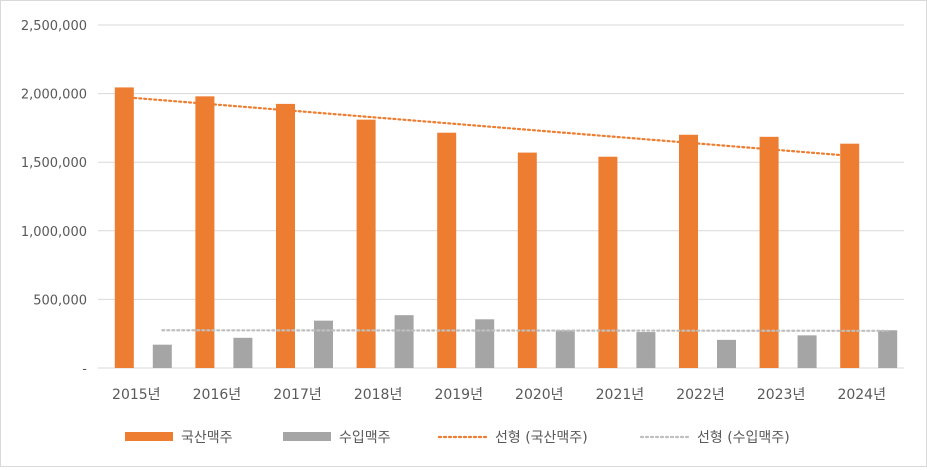 Image resolution: width=927 pixels, height=470 pixels. Describe the element at coordinates (620, 395) in the screenshot. I see `x-tick-label: 2021년` at that location.